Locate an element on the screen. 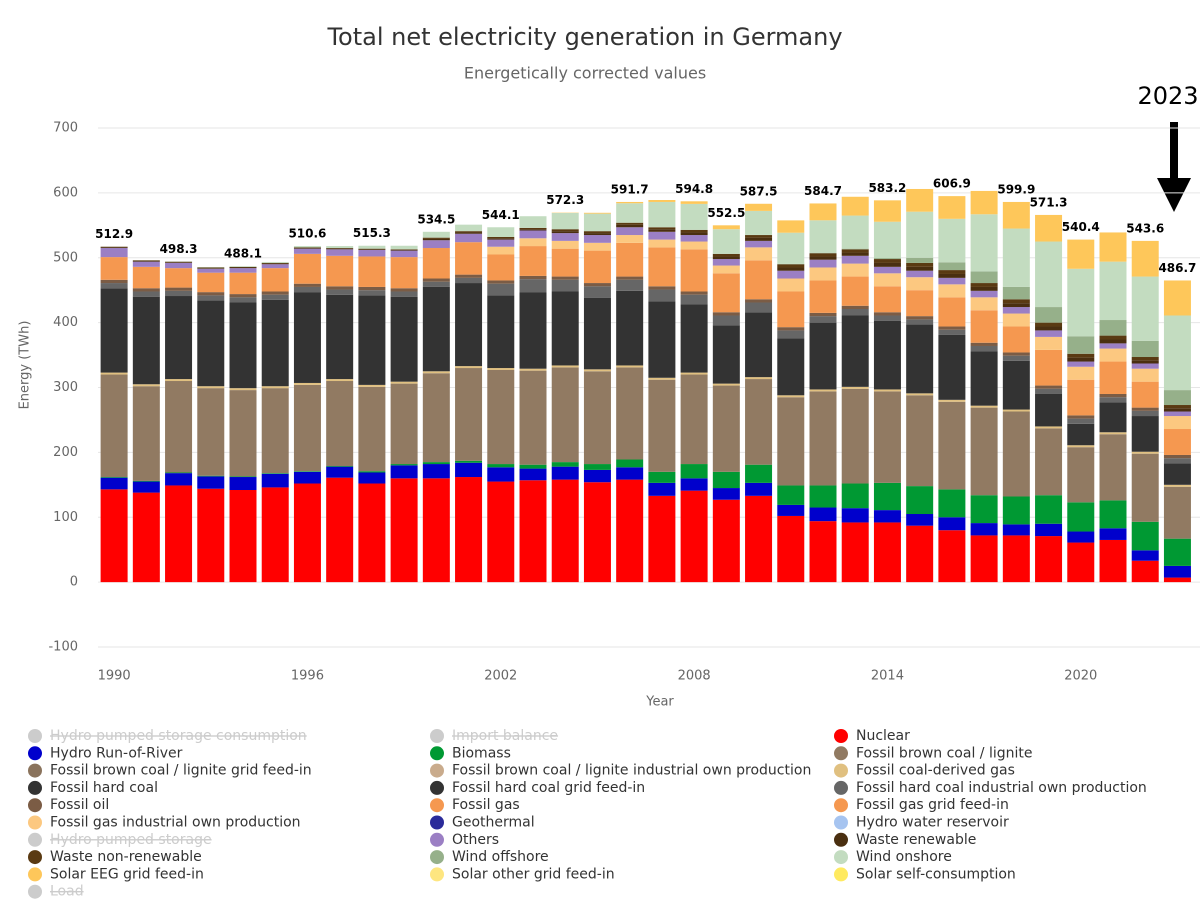  legend-item: Load is located at coordinates (56, 892).